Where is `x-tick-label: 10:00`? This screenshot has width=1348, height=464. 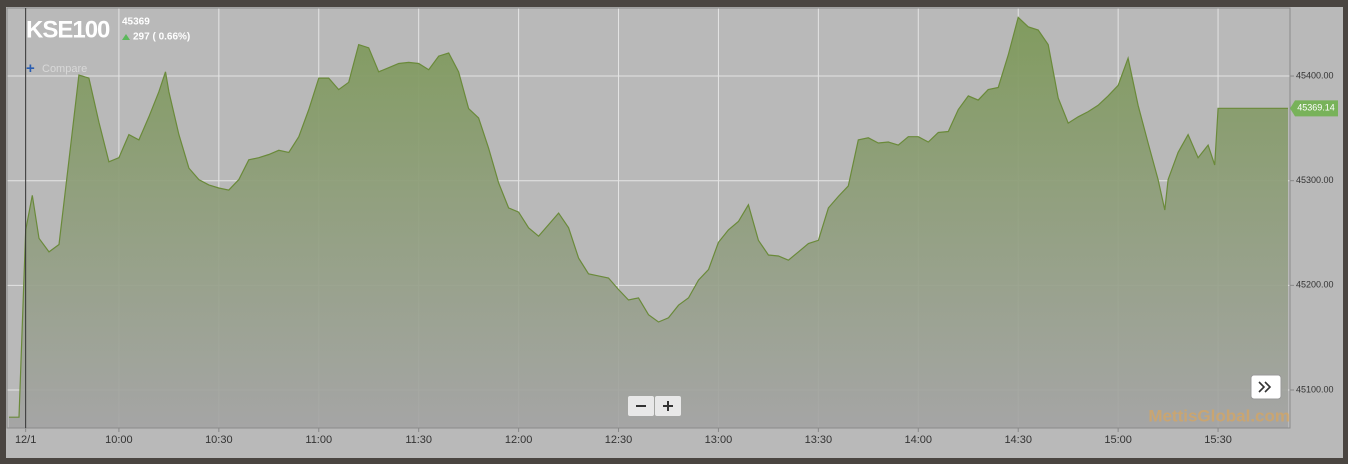 x-tick-label: 10:00 is located at coordinates (119, 440).